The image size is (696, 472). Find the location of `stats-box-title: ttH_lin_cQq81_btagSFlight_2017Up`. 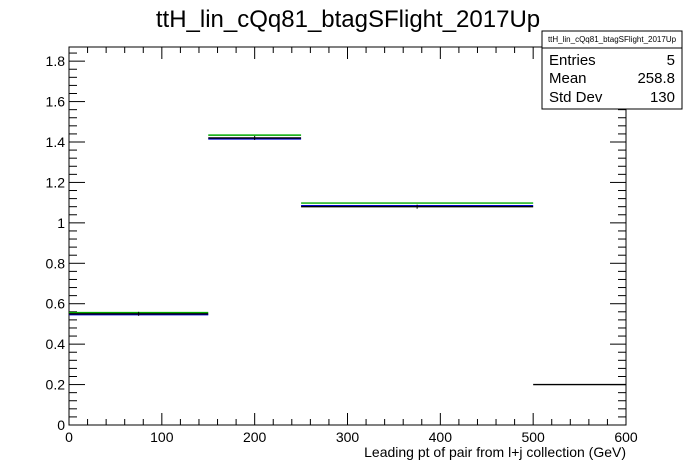

stats-box-title: ttH_lin_cQq81_btagSFlight_2017Up is located at coordinates (612, 39).